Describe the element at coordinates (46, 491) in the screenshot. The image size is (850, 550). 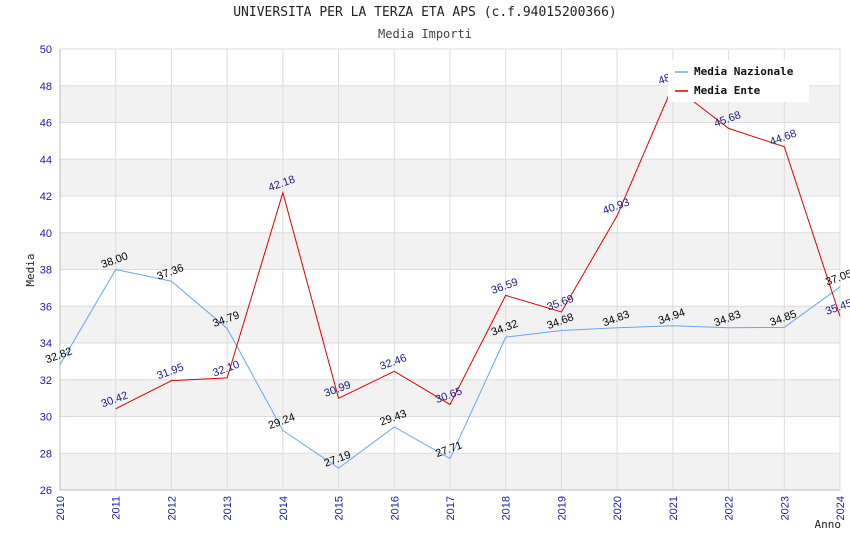
I see `y-tick-label: 26` at that location.